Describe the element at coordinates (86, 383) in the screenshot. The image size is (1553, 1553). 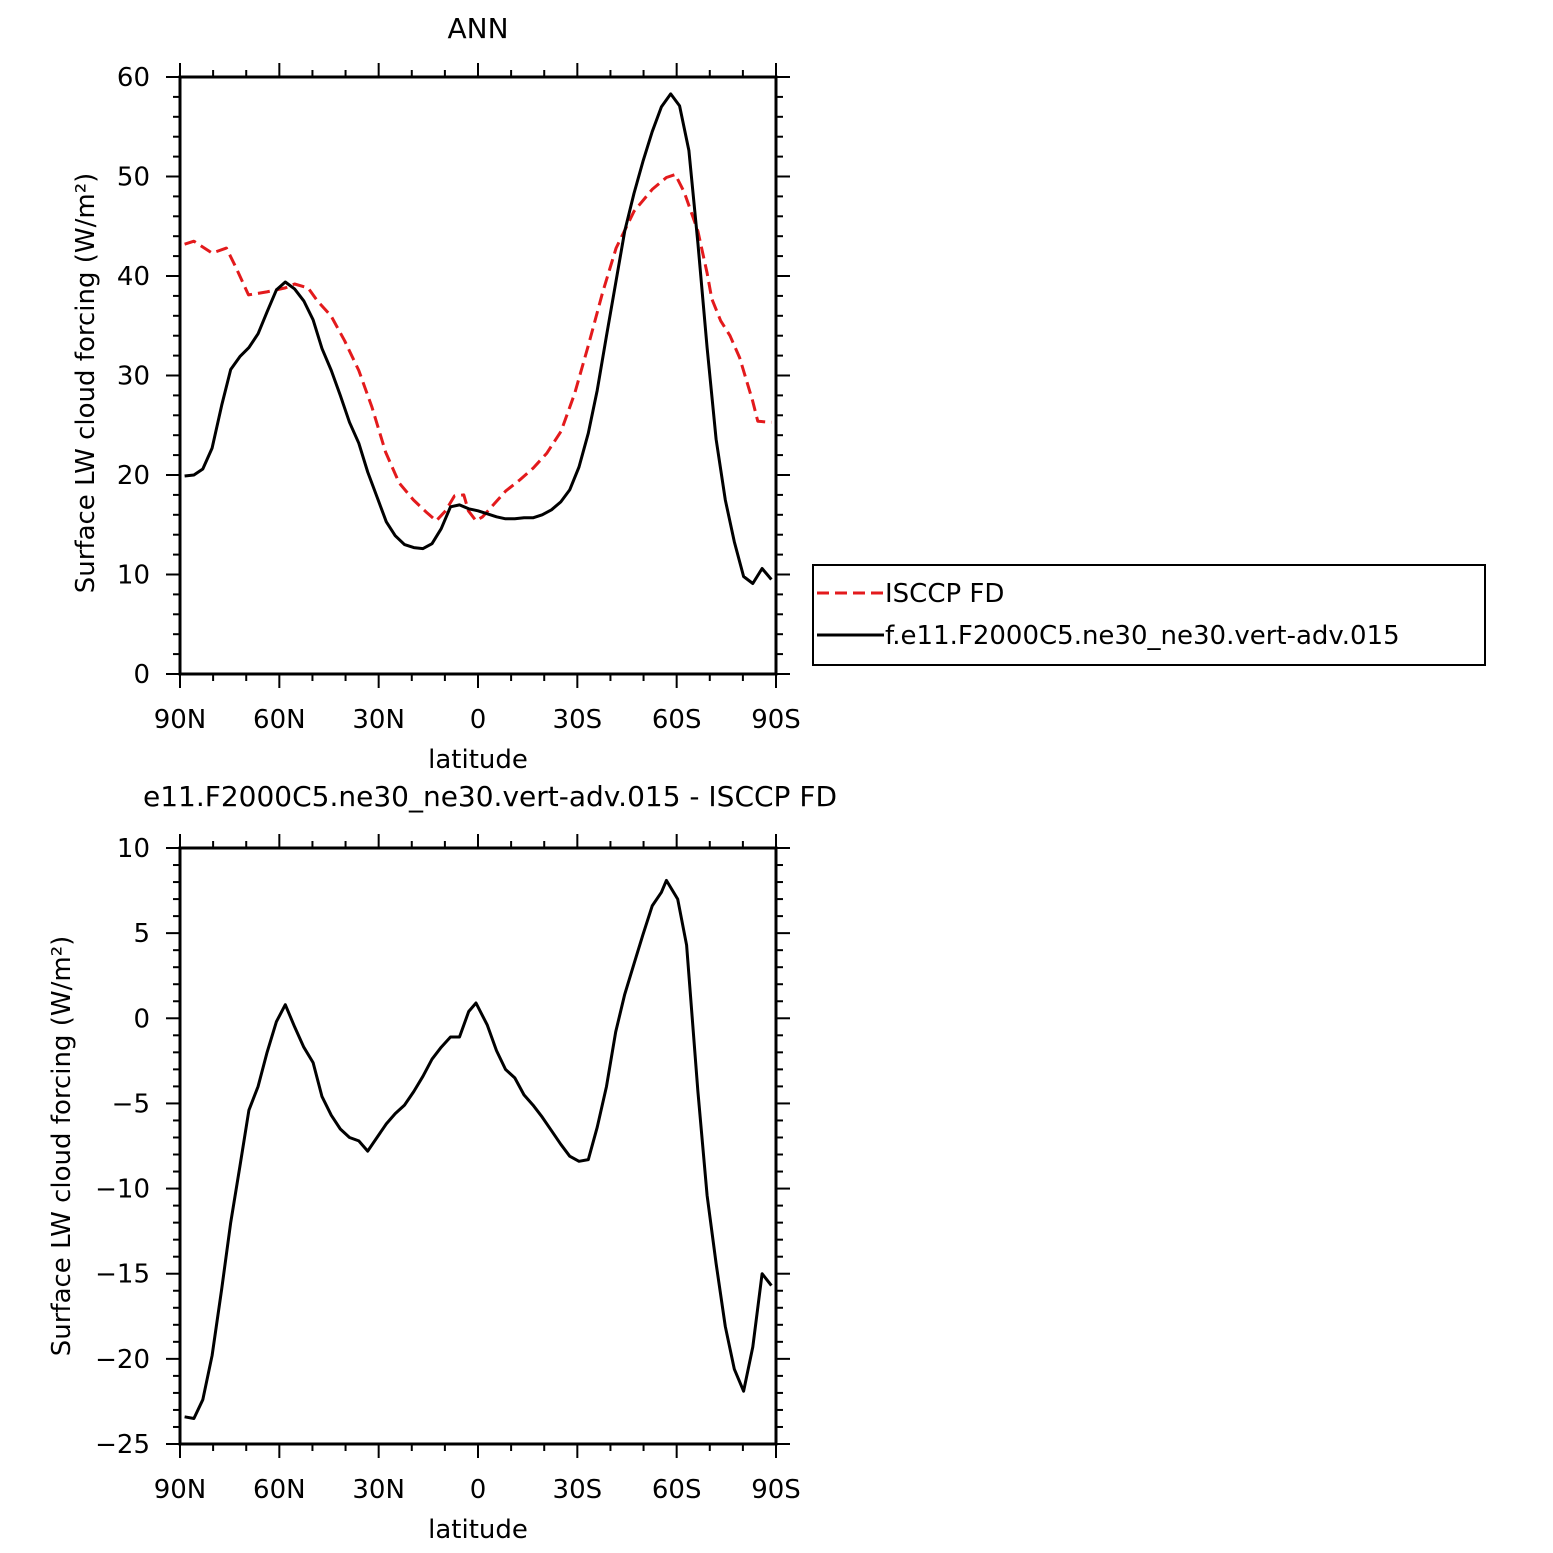
I see `top-y-axis-label: Surface LW cloud forcing (W/m²)` at that location.